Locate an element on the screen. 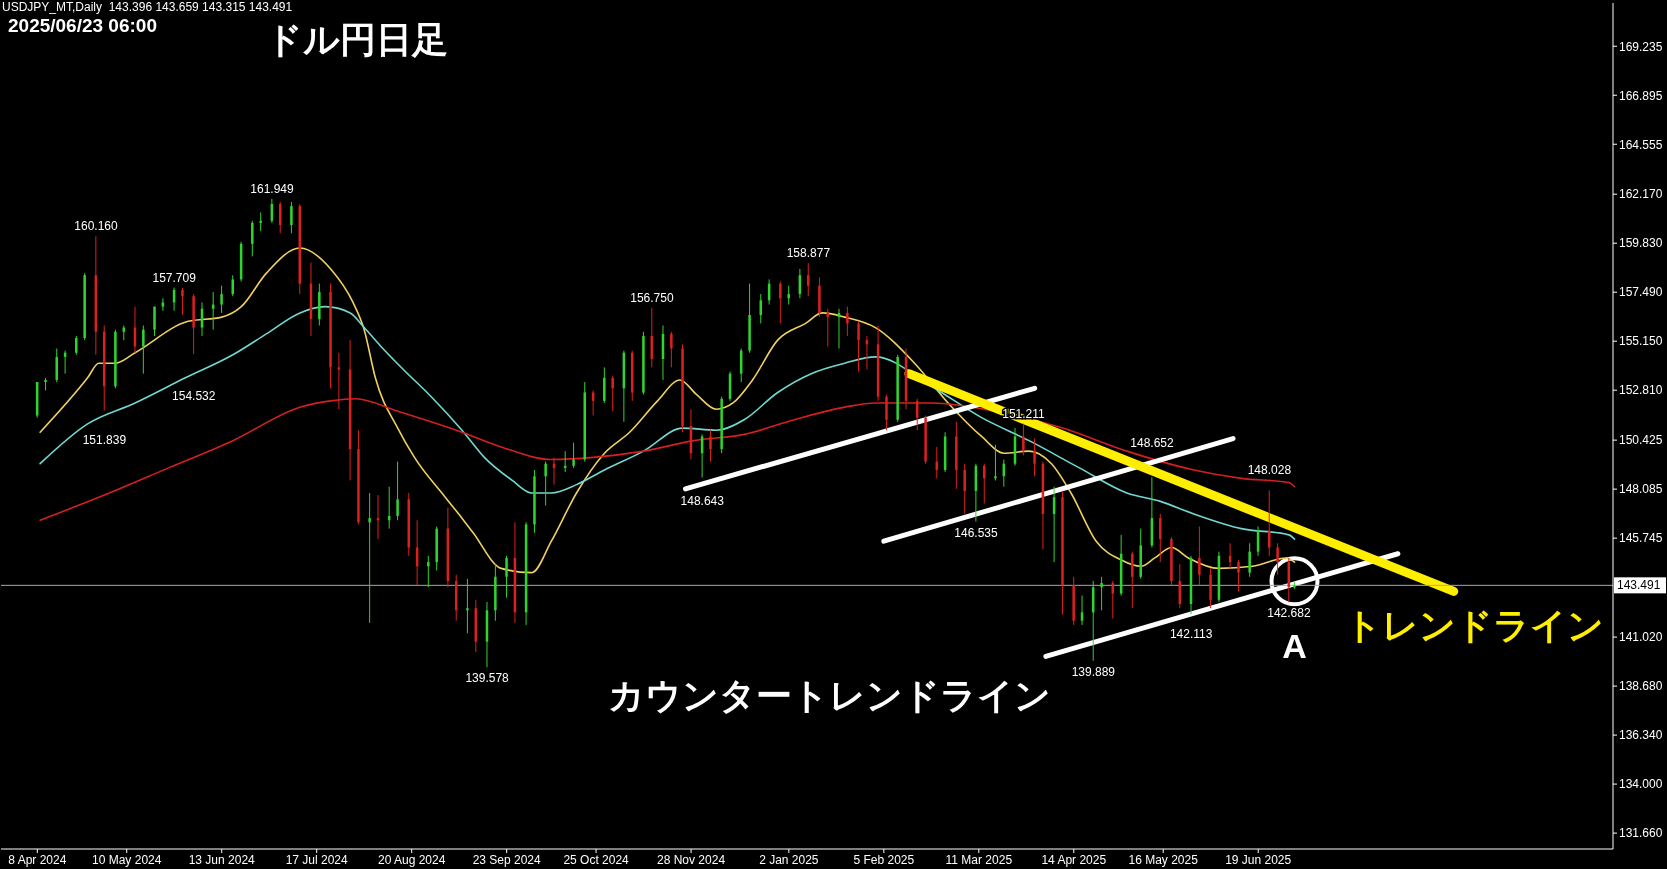 The image size is (1667, 869). y-tick-label: 155.150 is located at coordinates (1641, 341).